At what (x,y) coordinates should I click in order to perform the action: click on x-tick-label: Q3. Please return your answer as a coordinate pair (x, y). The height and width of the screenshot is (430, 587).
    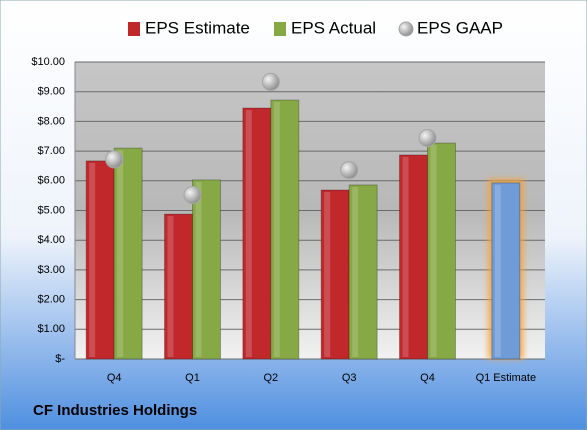
    Looking at the image, I should click on (349, 378).